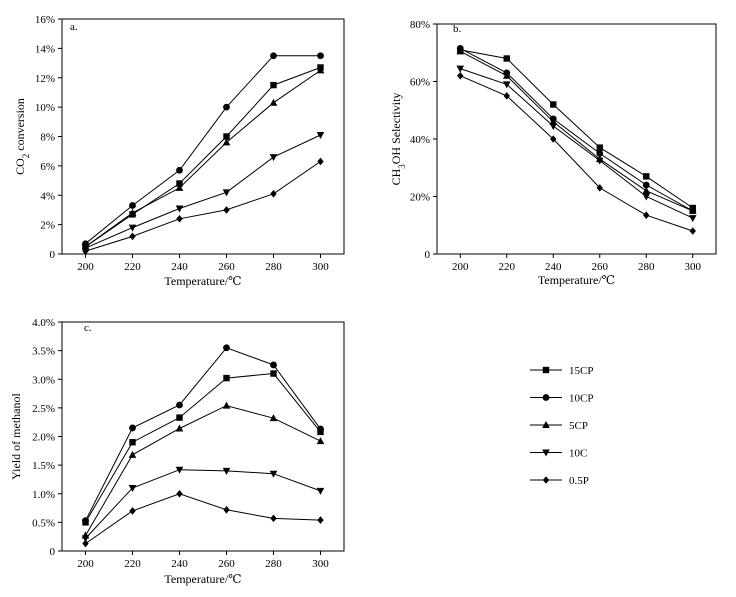 This screenshot has height=597, width=736. Describe the element at coordinates (43, 409) in the screenshot. I see `y-tick-label: 2.5%` at that location.